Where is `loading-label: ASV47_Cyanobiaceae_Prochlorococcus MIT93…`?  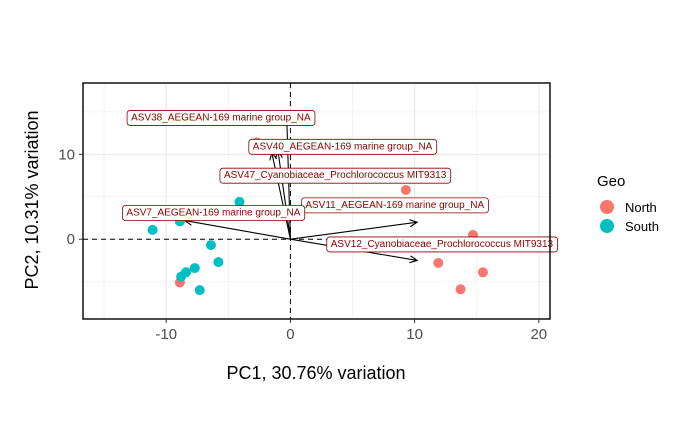 loading-label: ASV47_Cyanobiaceae_Prochlorococcus MIT93… is located at coordinates (335, 175).